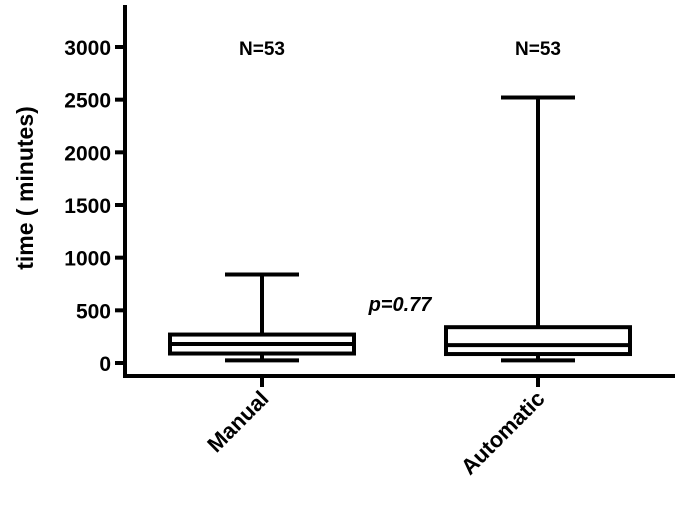 This screenshot has width=685, height=510. I want to click on y-axis: 0 500 1000 1500 2000 2500 3000, so click(95, 190).